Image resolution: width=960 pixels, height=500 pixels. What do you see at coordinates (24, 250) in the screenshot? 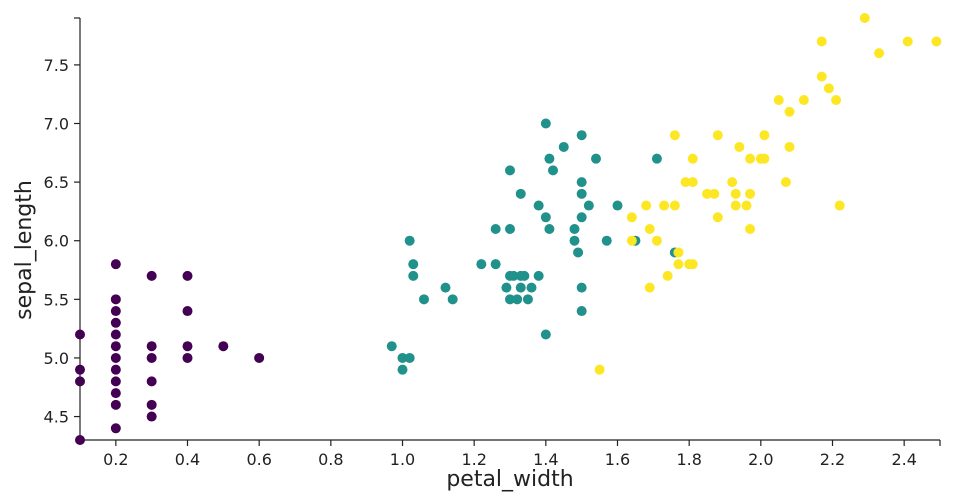
I see `y-axis-title: sepal_length` at bounding box center [24, 250].